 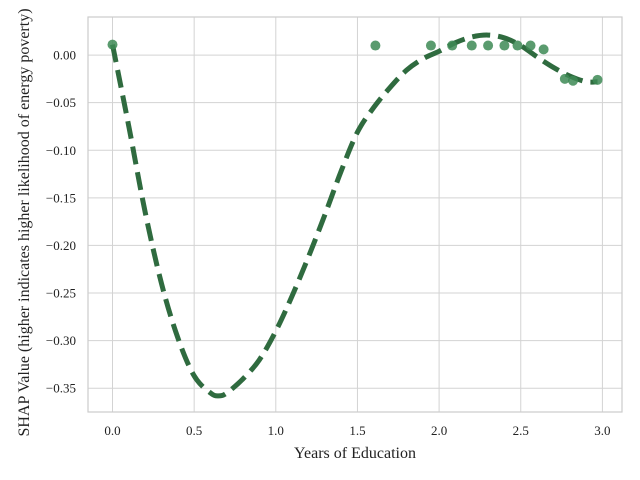 I want to click on y-tick-label: −0.10, so click(x=61, y=150).